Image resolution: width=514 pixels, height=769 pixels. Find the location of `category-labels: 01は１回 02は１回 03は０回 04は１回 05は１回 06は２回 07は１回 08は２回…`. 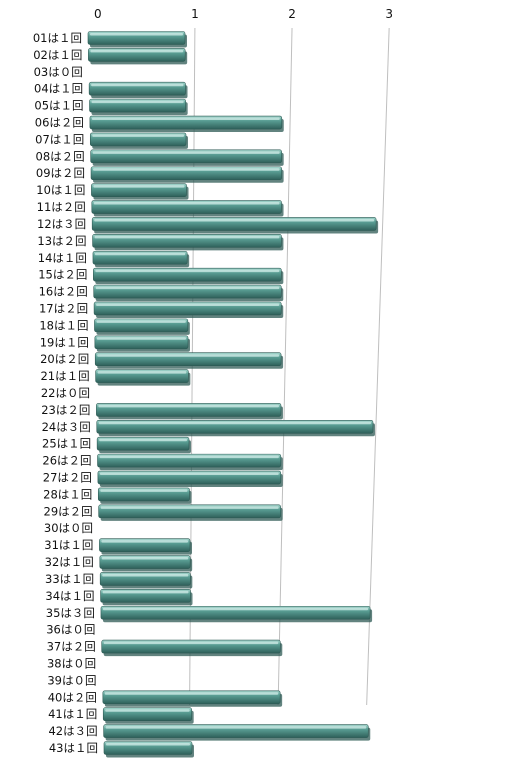

category-labels: 01は１回 02は１回 03は０回 04は１回 05は１回 06は２回 07は１回 08は２回… is located at coordinates (65, 393).